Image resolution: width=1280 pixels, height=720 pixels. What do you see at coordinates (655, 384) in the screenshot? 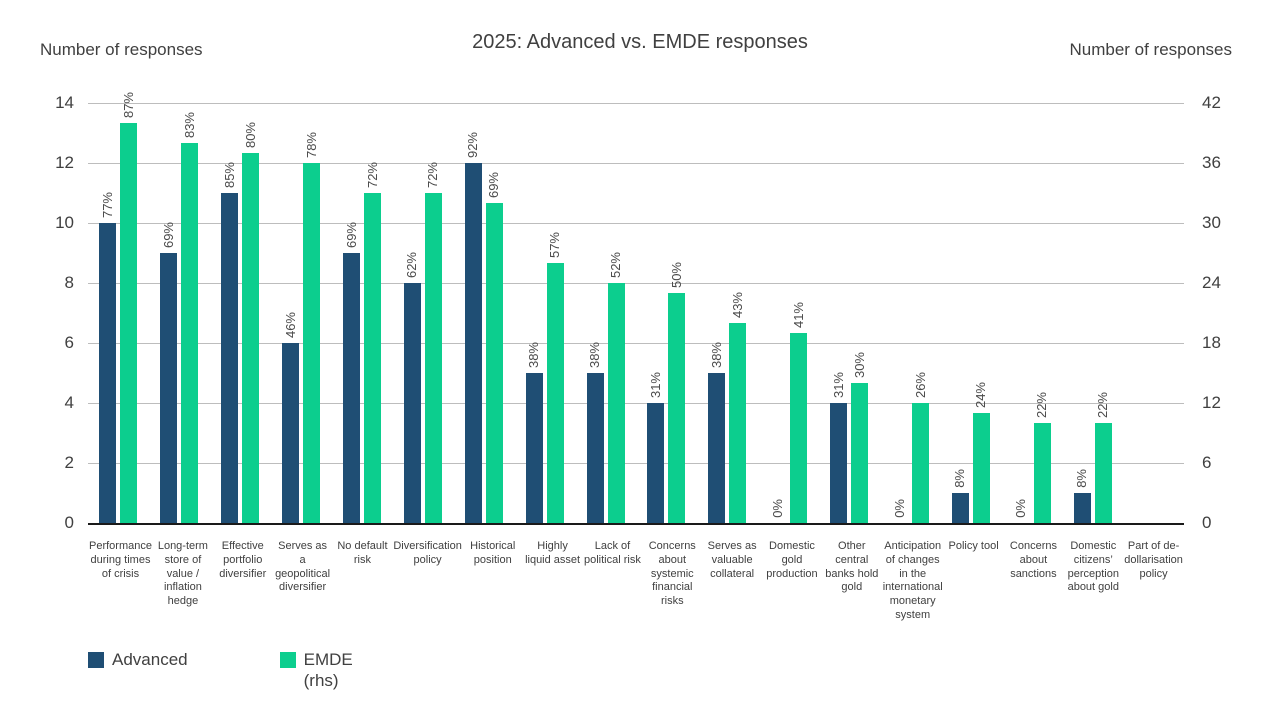
I see `bar-value-label: 31%` at bounding box center [655, 384].